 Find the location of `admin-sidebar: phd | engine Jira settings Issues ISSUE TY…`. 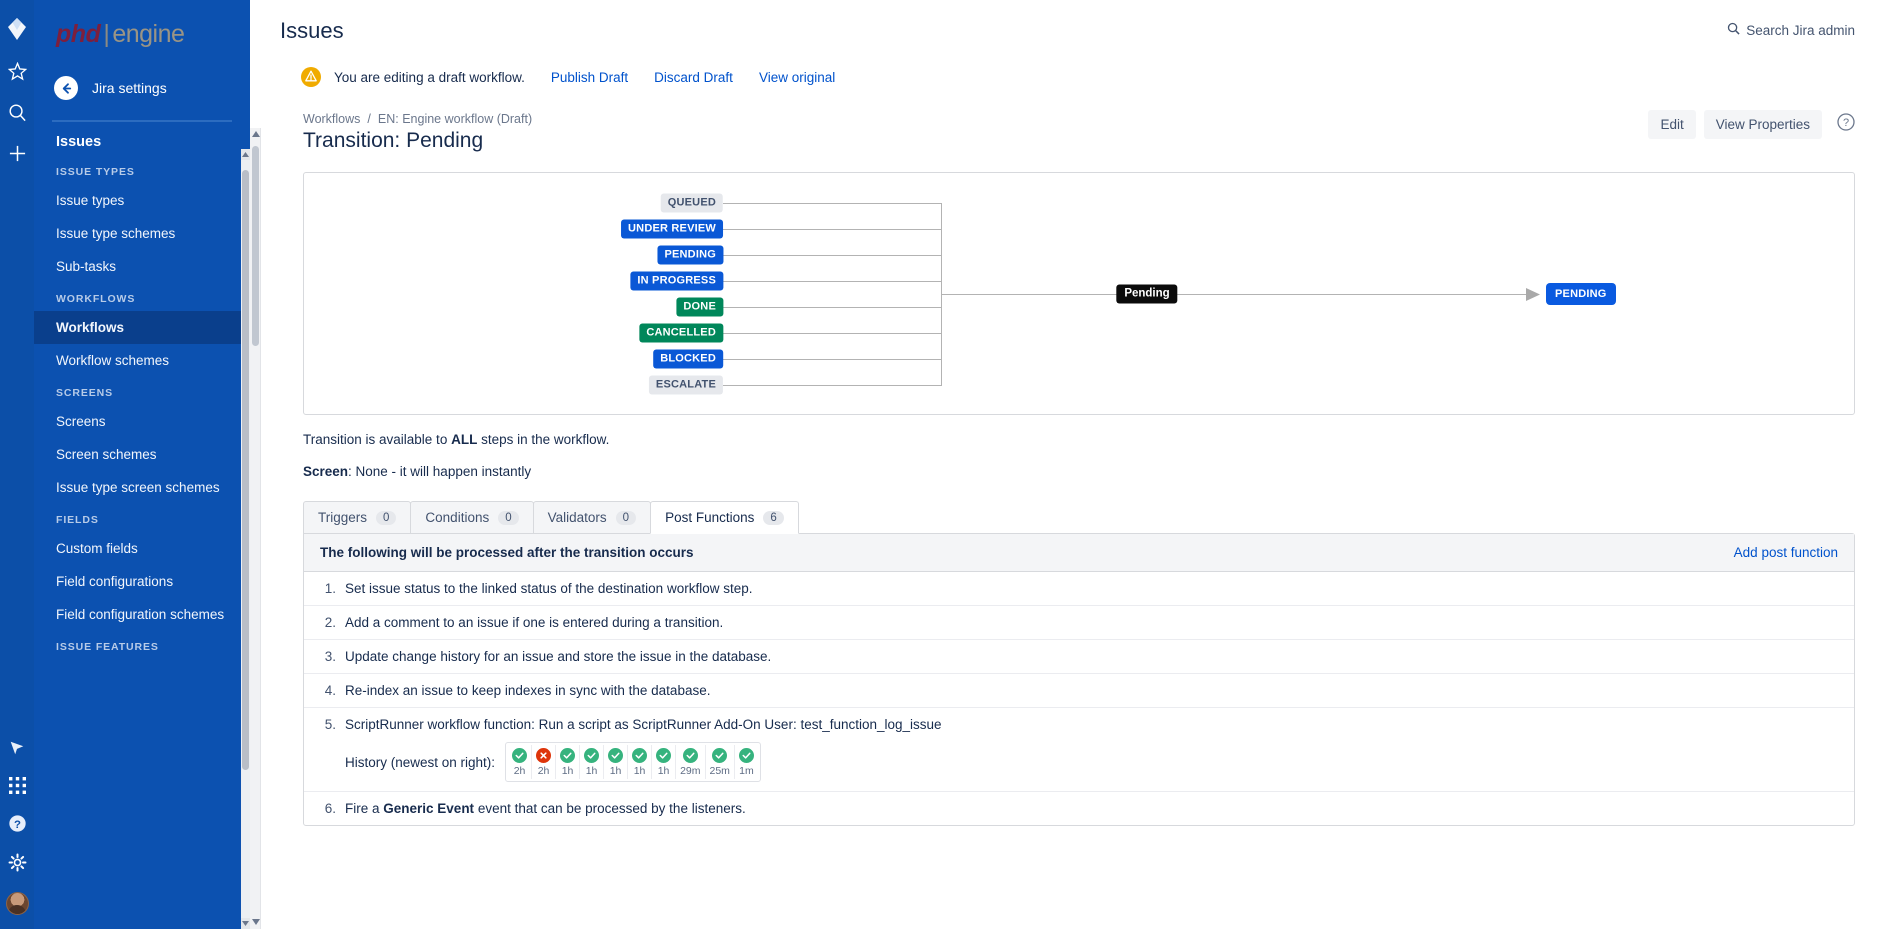

admin-sidebar: phd | engine Jira settings Issues ISSUE TY… is located at coordinates (142, 464).